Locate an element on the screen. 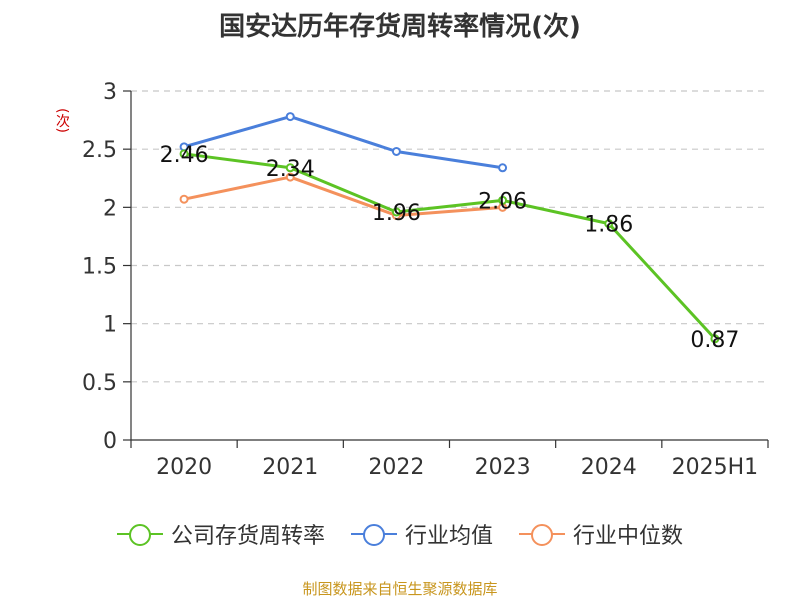 This screenshot has width=800, height=600. chart-title: 国安达历年存货周转率情况(次) is located at coordinates (400, 27).